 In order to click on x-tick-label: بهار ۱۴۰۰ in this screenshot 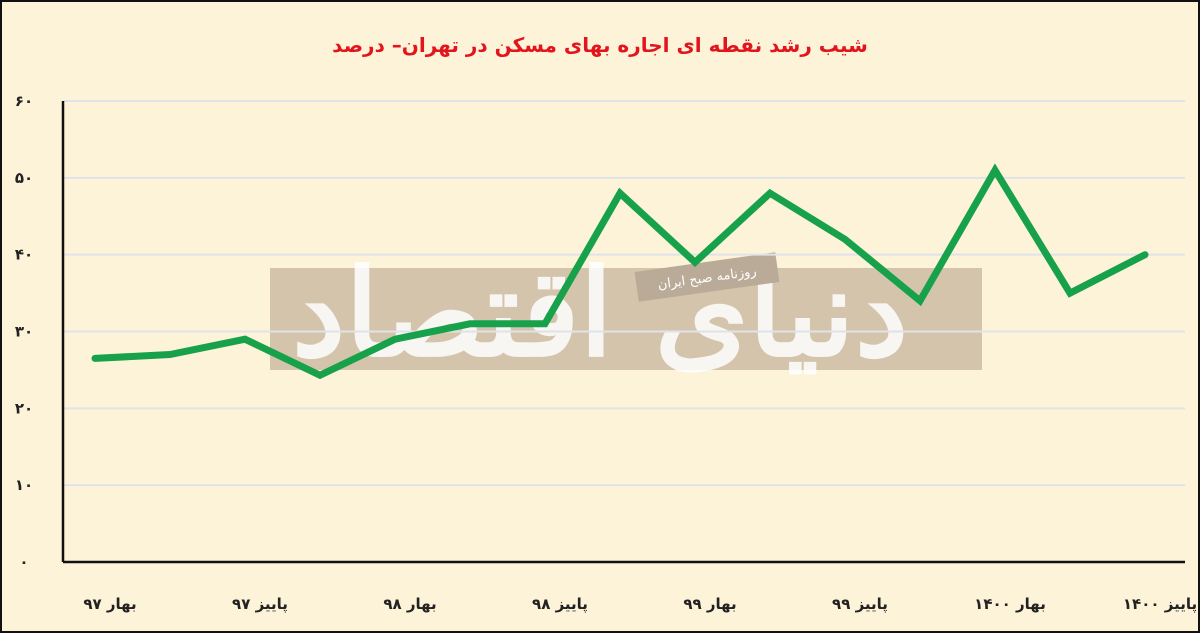, I will do `click(1010, 604)`.